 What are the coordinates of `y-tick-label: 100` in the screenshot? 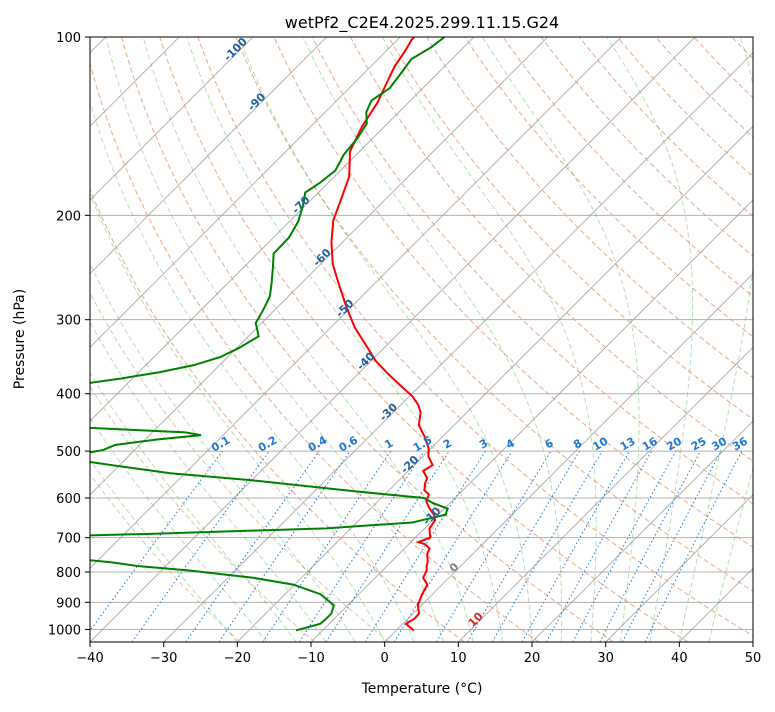 It's located at (68, 38).